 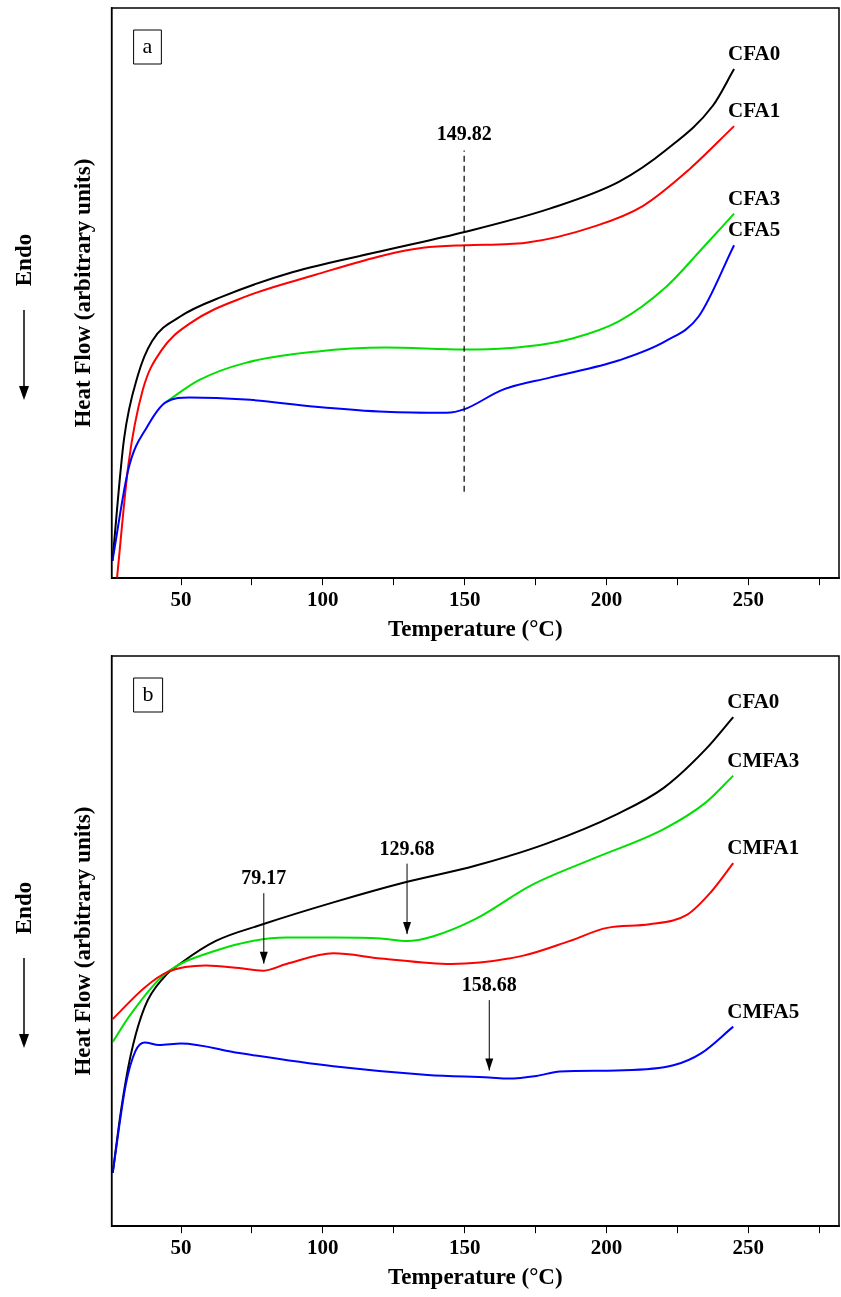 What do you see at coordinates (264, 877) in the screenshot?
I see `annotation: 79.17` at bounding box center [264, 877].